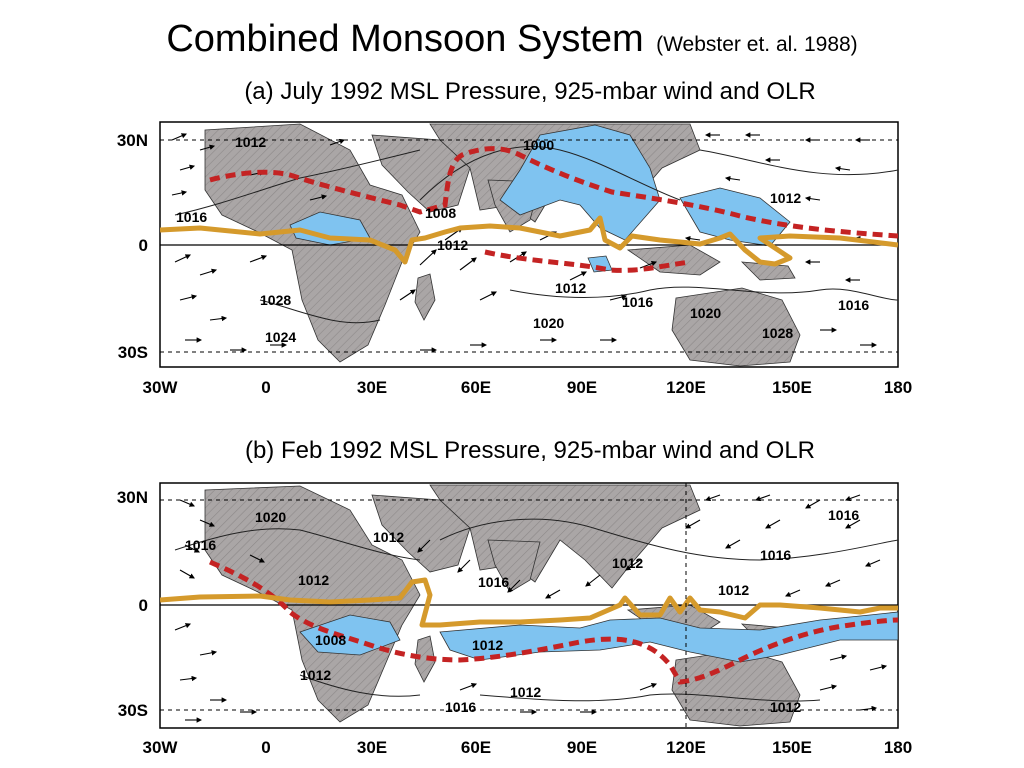 Image resolution: width=1024 pixels, height=768 pixels. Describe the element at coordinates (538, 145) in the screenshot. I see `contour-label: 1000` at that location.